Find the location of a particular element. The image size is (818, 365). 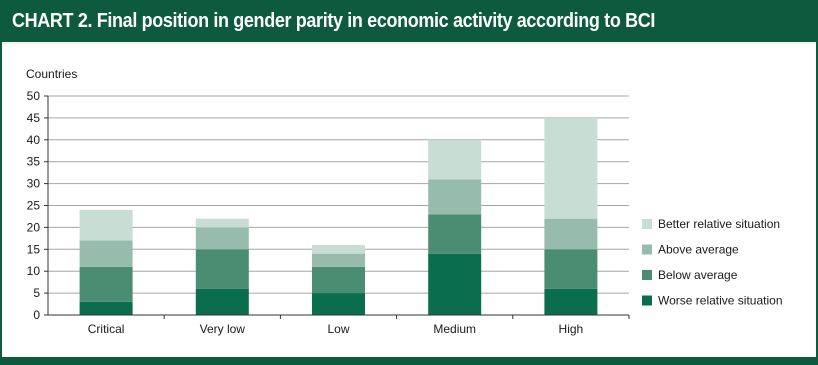

y-tick-label: 5 is located at coordinates (36, 293).